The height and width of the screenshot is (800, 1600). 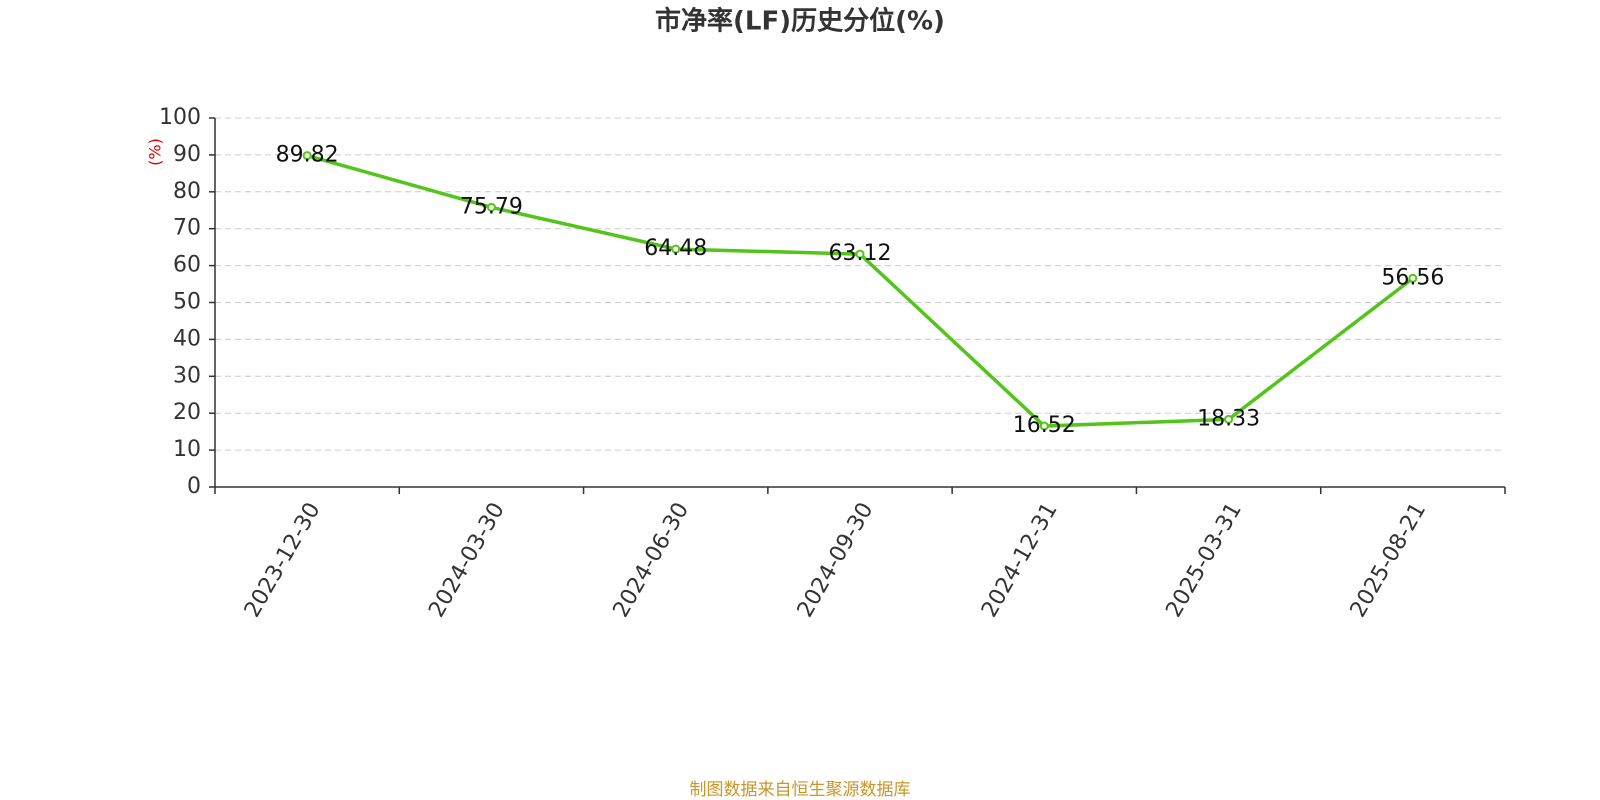 I want to click on y-tick-label: 100, so click(x=180, y=117).